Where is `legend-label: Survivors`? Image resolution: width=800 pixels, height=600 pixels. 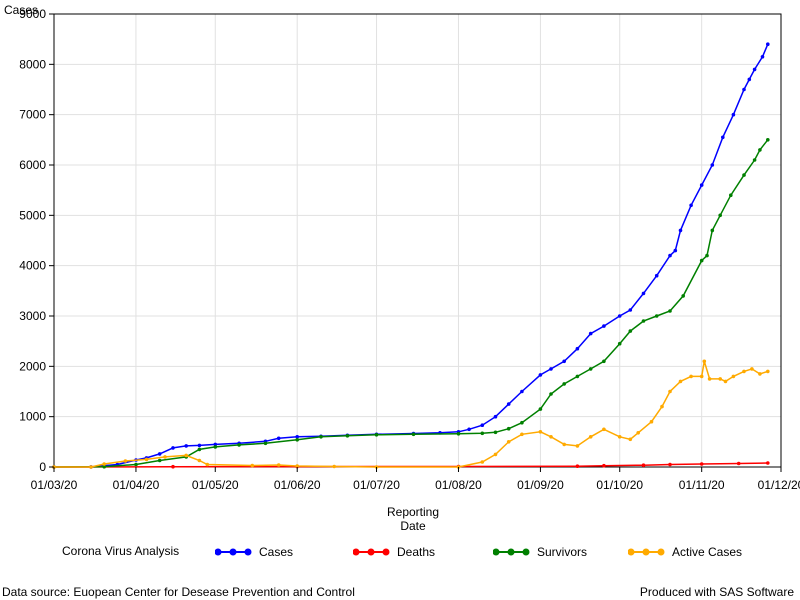
legend-label: Survivors is located at coordinates (562, 552).